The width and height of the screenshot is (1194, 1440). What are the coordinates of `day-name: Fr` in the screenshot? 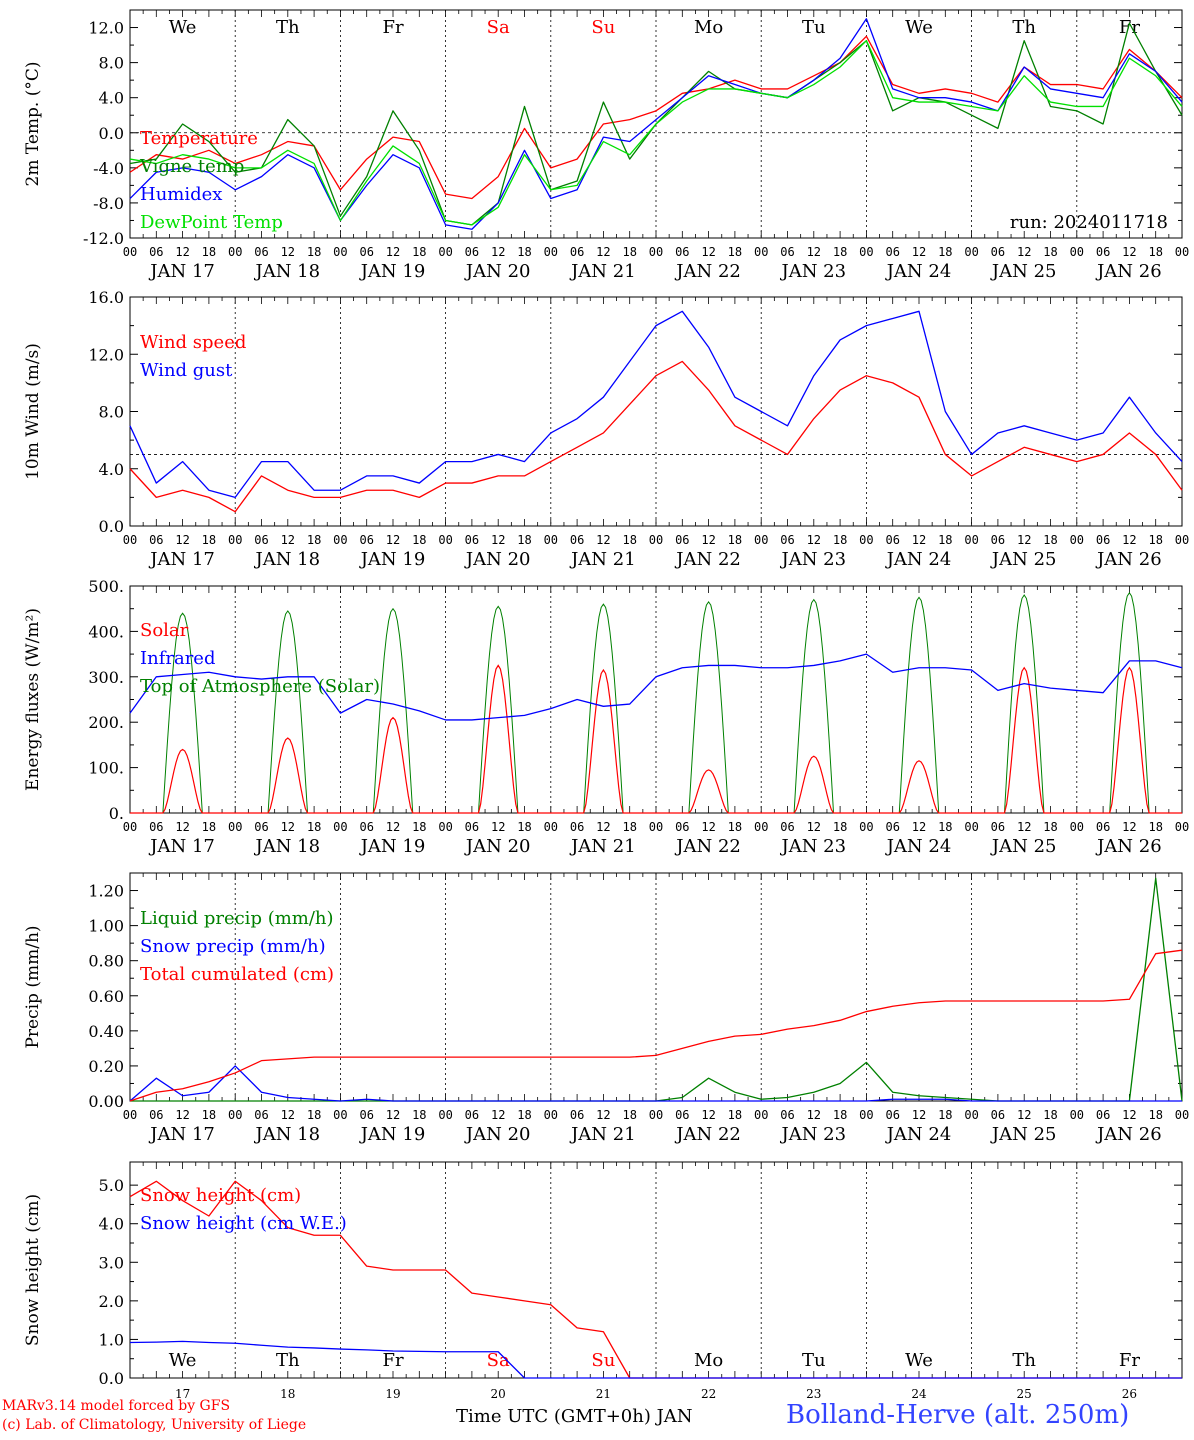 It's located at (1129, 1360).